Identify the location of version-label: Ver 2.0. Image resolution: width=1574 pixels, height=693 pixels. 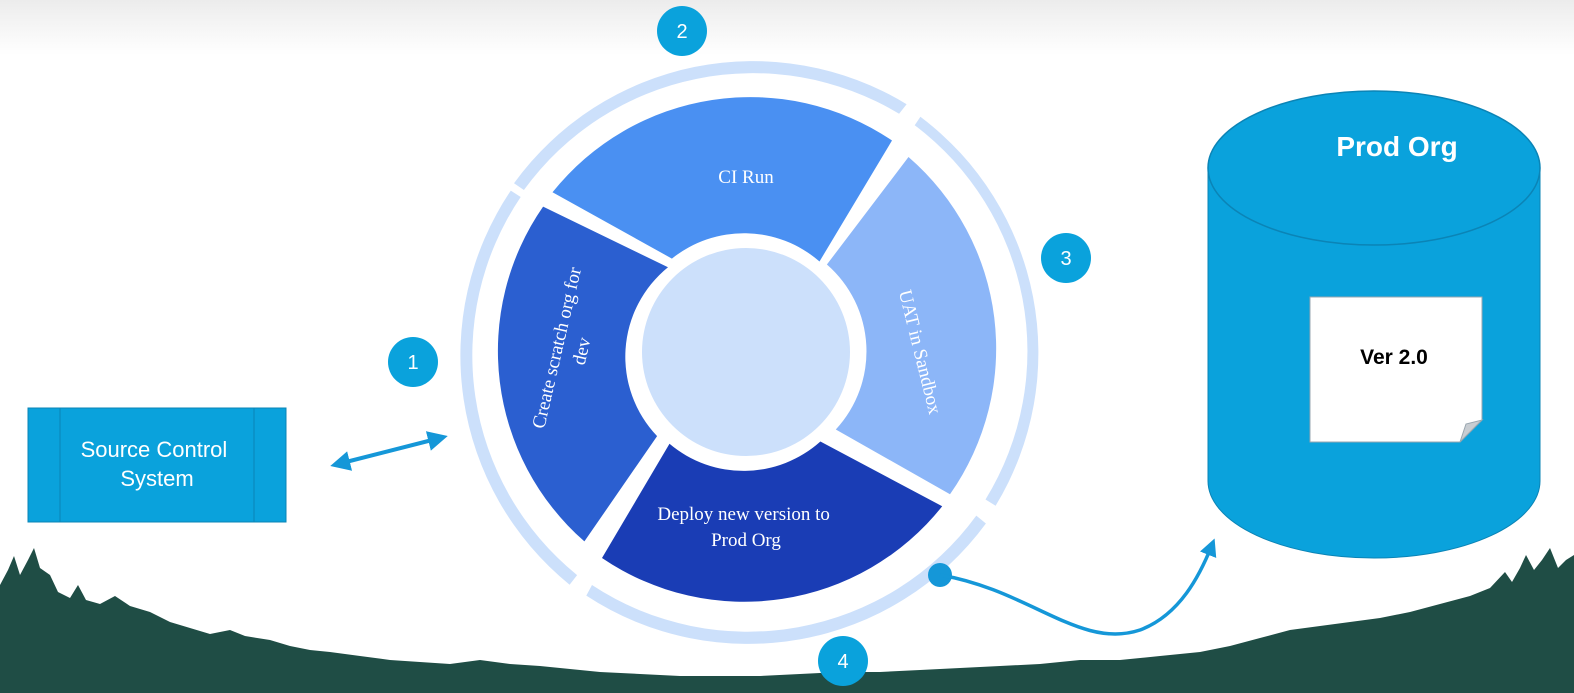
(1394, 357).